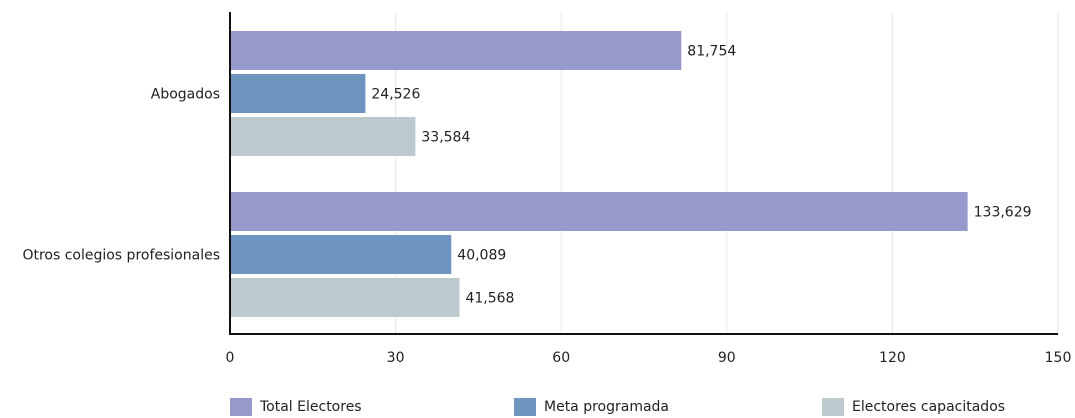 This screenshot has width=1075, height=418. I want to click on x-tick-label: 150, so click(1058, 358).